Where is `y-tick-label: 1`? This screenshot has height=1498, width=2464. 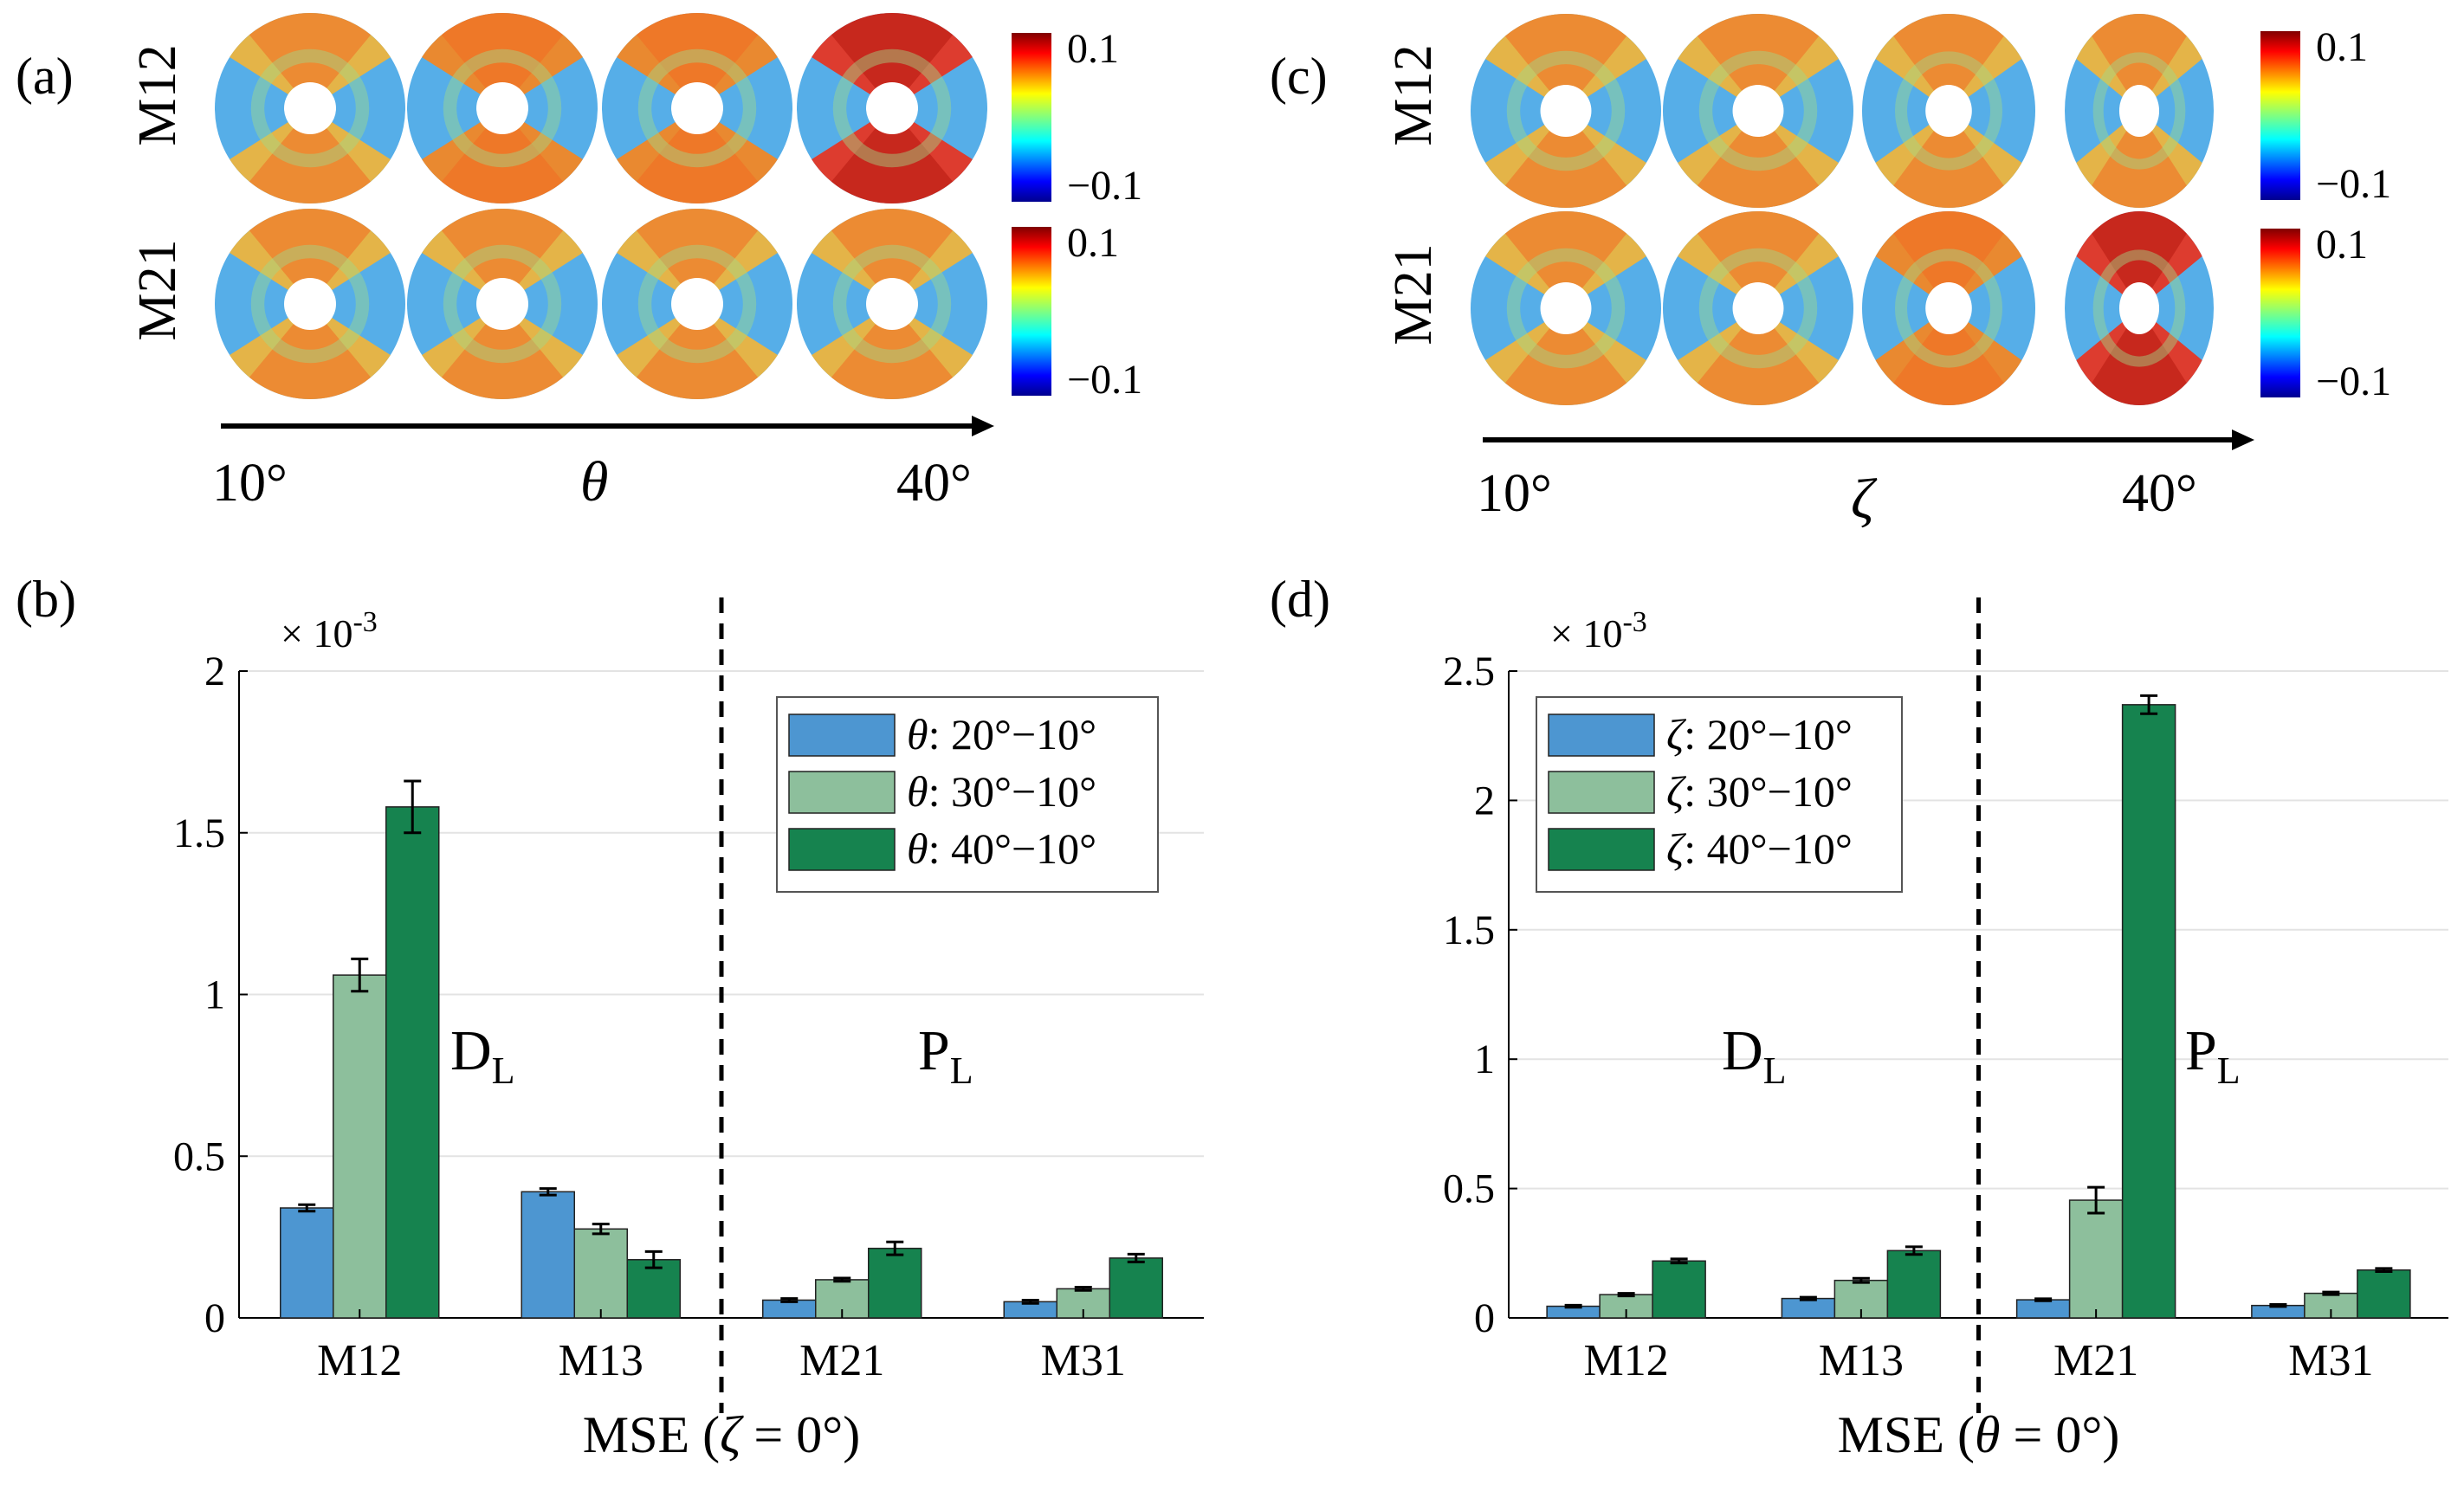
y-tick-label: 1 is located at coordinates (1484, 1059).